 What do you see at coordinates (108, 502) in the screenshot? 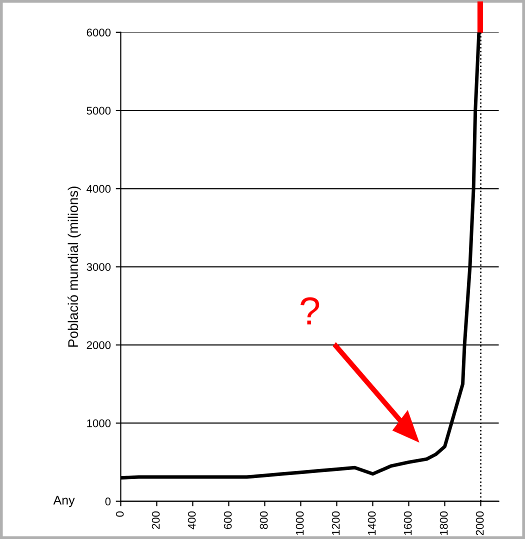
I see `y-tick-label: 0` at bounding box center [108, 502].